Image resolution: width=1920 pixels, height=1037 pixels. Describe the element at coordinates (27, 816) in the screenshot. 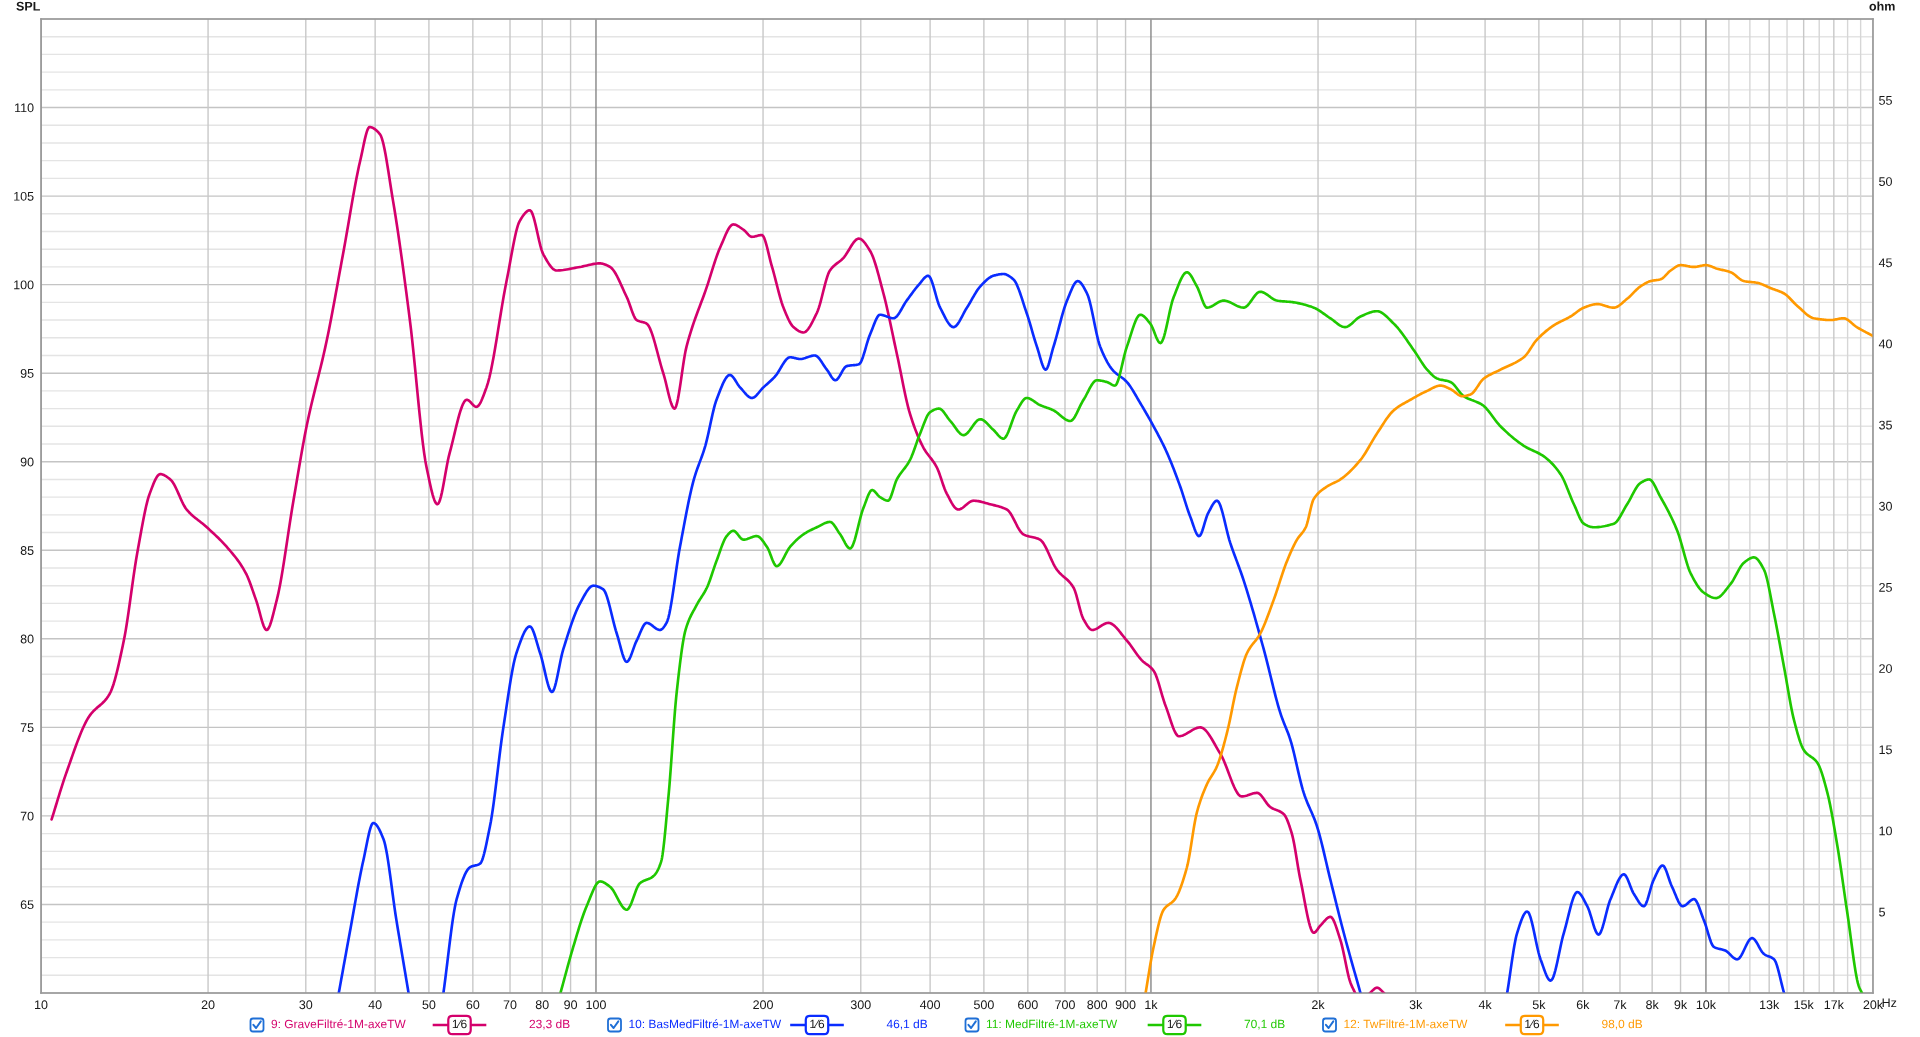

I see `y-tick-label: 70` at that location.